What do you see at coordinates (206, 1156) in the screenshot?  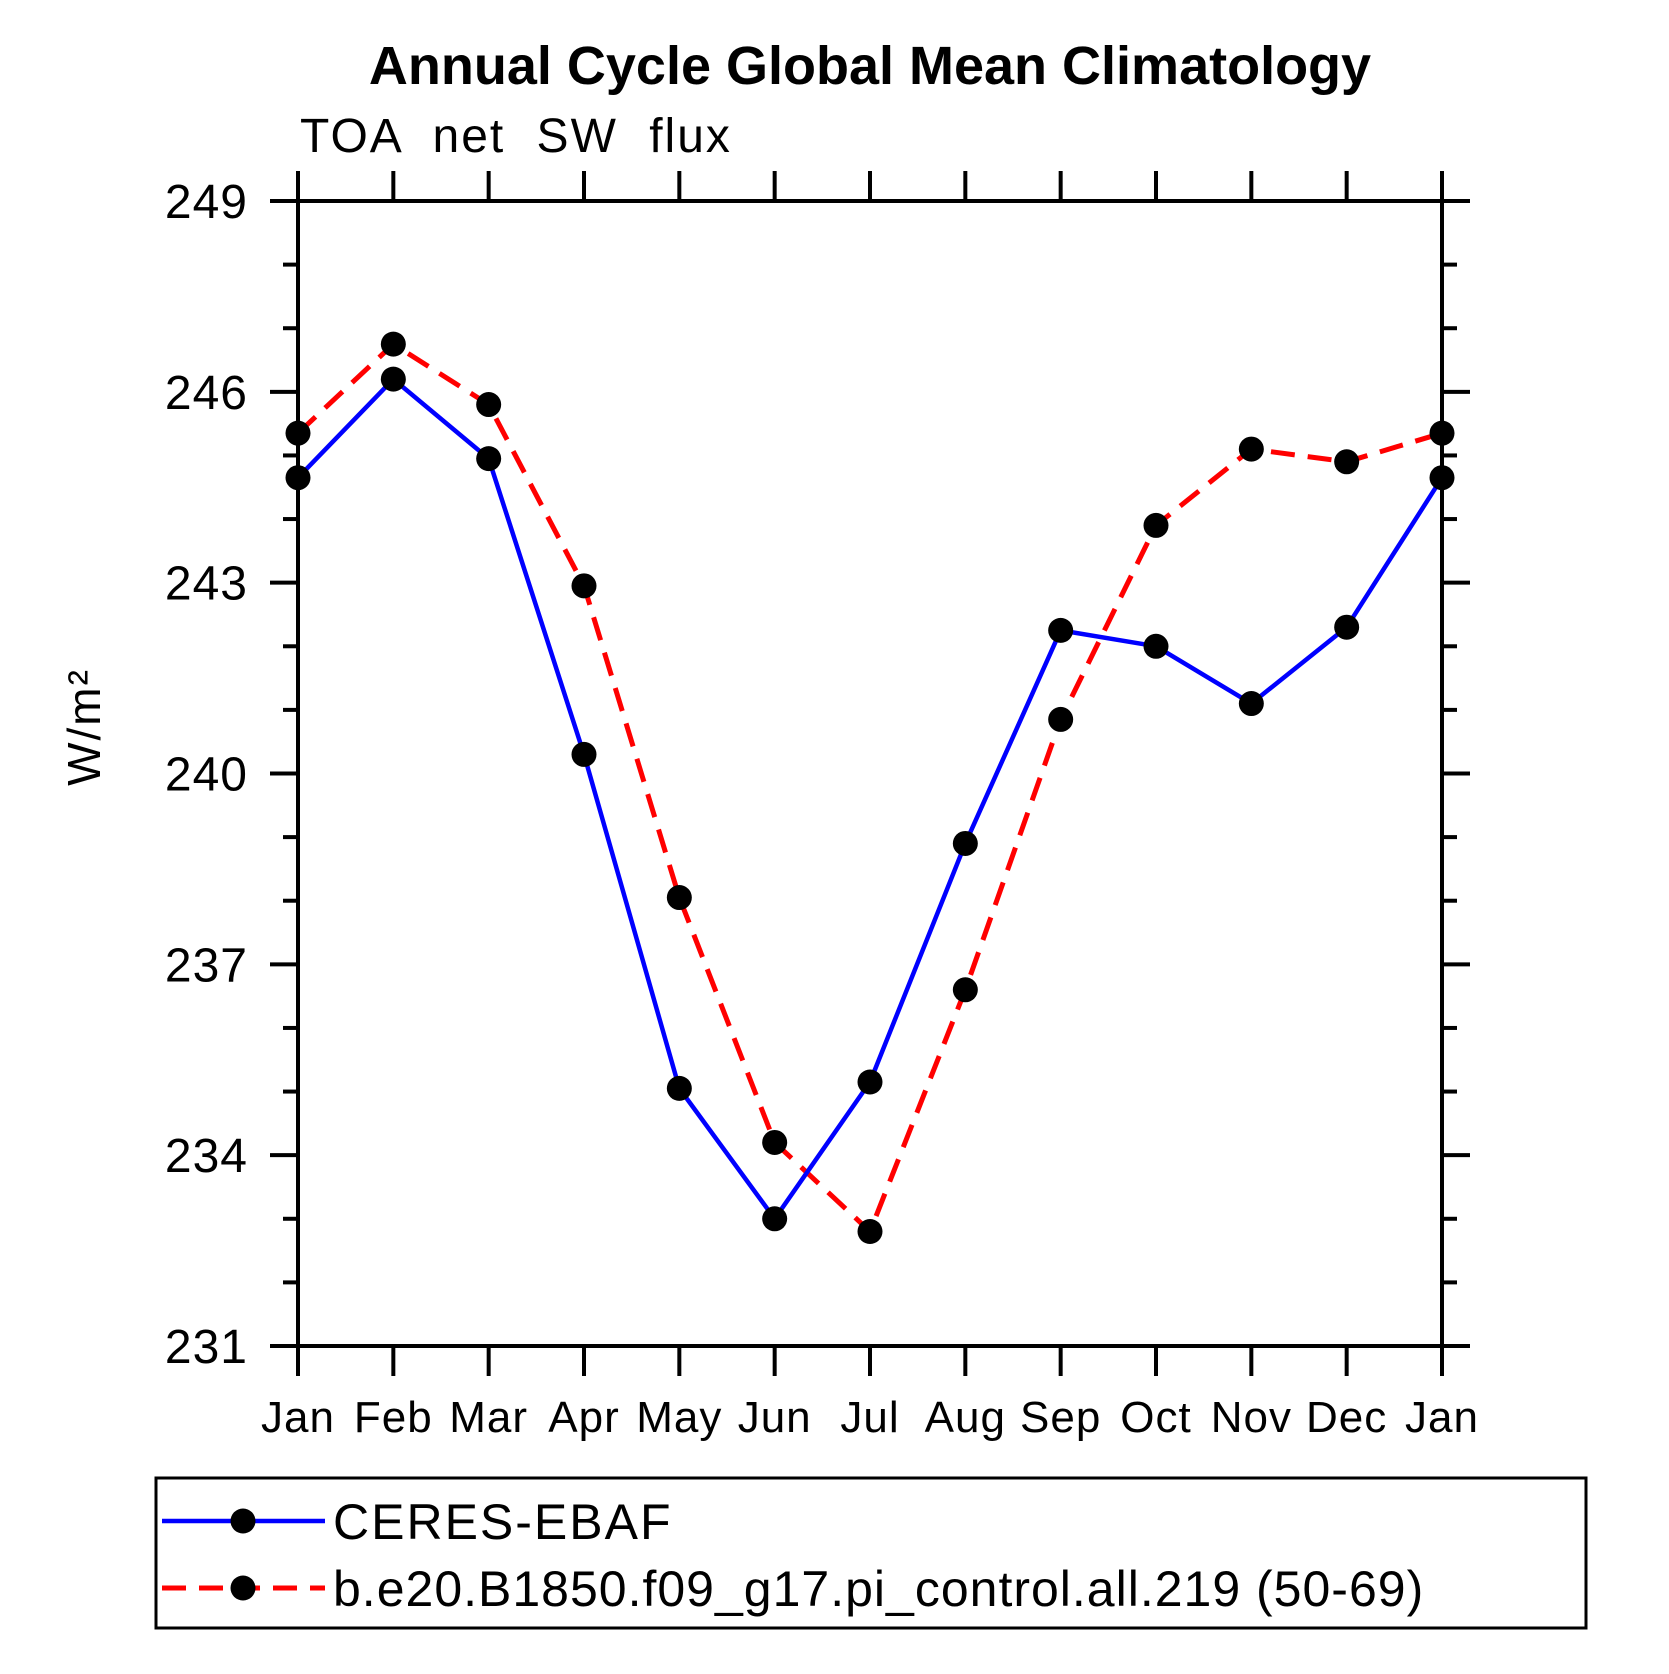 I see `y-tick-label: 234` at bounding box center [206, 1156].